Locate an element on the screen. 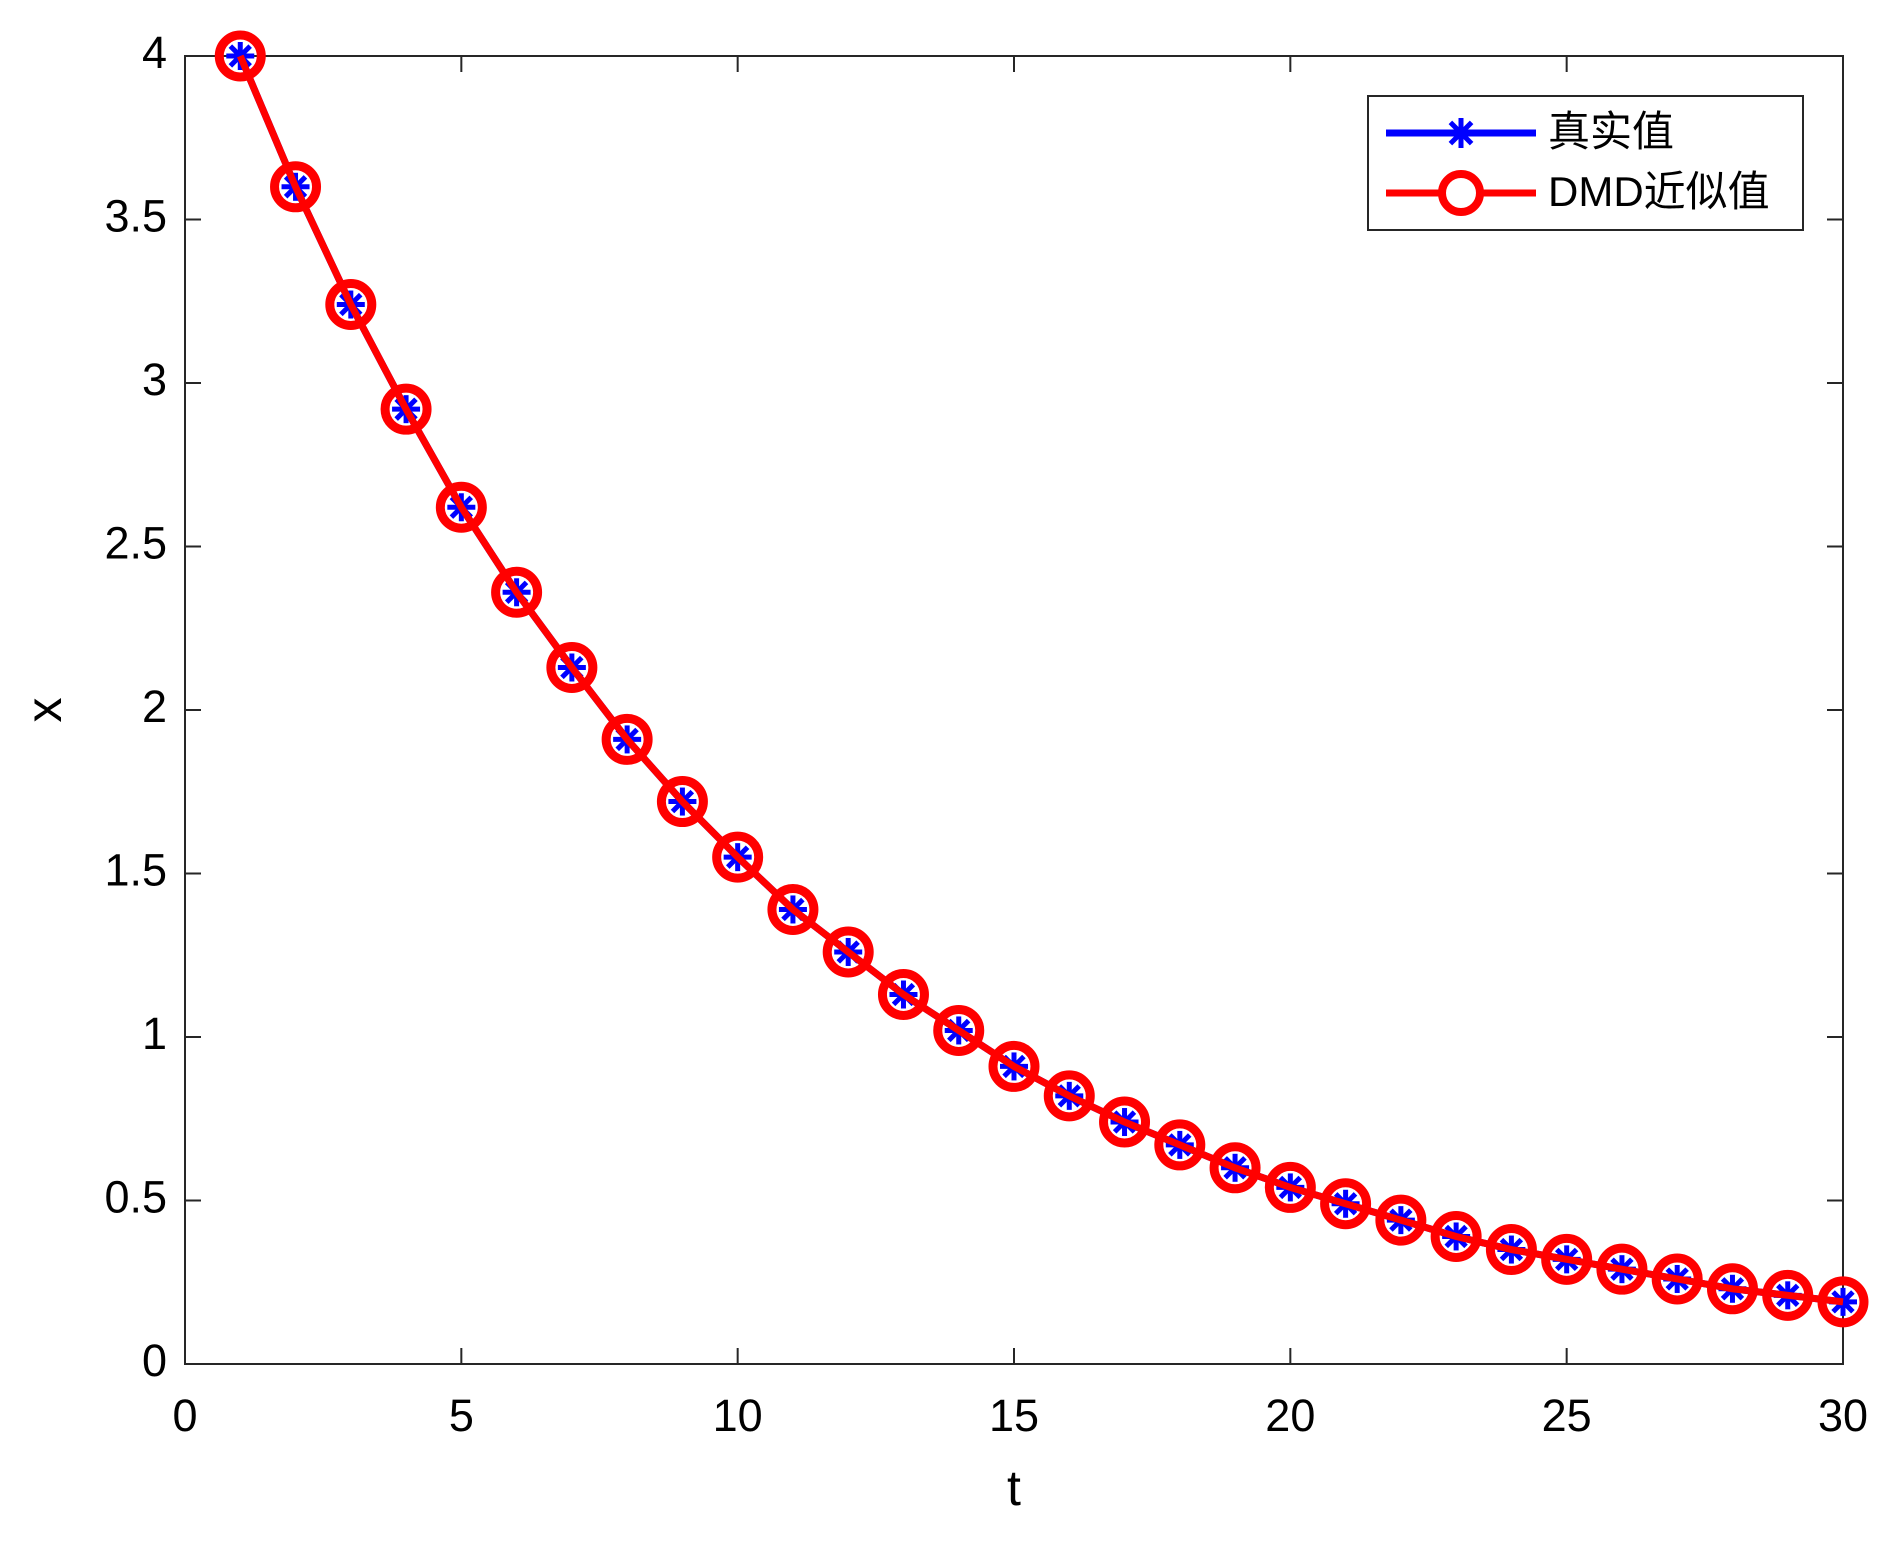  x-tick-label: 10 is located at coordinates (738, 1415).